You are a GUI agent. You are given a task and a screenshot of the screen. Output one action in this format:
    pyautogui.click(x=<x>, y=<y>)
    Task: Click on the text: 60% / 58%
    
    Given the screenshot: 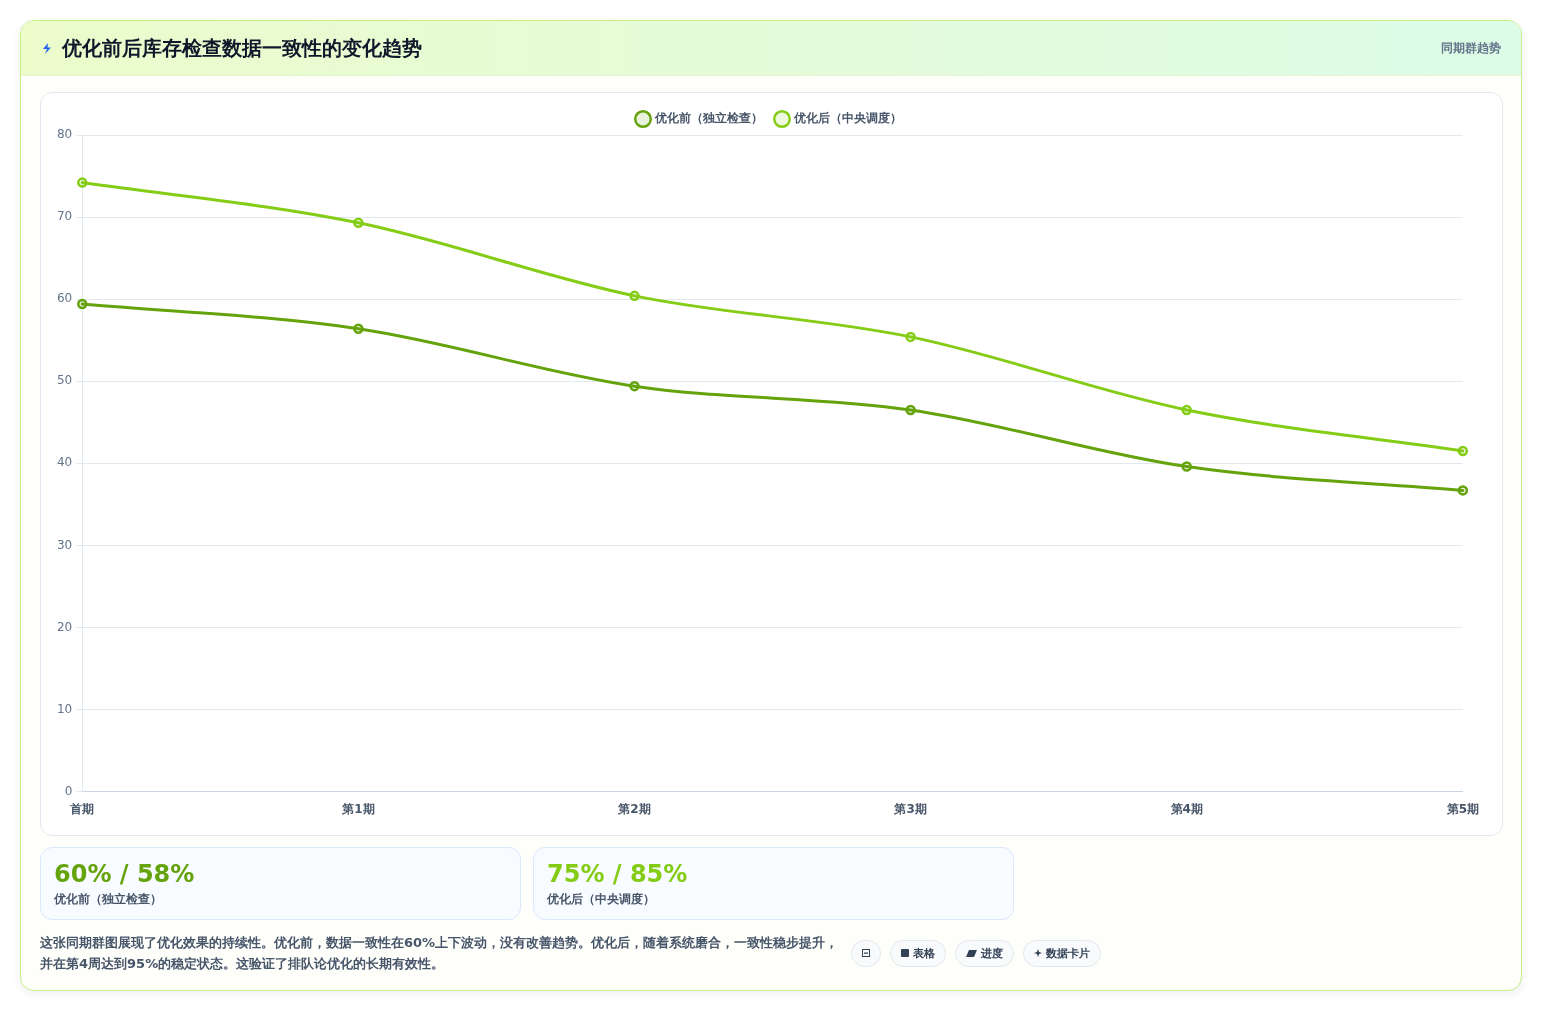 What is the action you would take?
    pyautogui.click(x=125, y=874)
    